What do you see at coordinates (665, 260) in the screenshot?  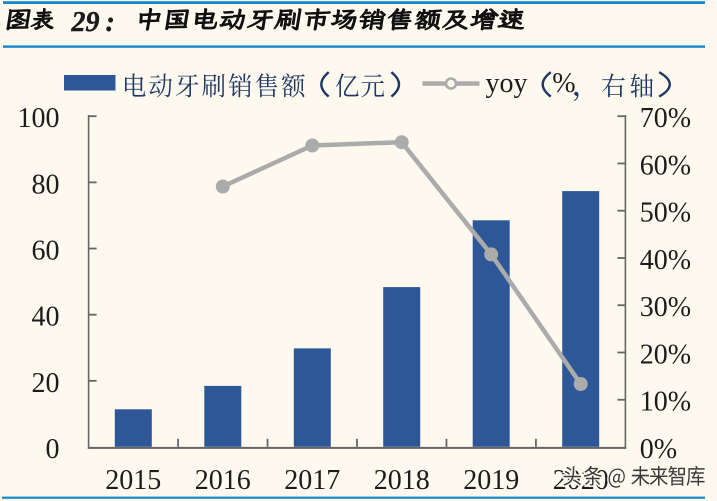 I see `svg-text: 40%` at bounding box center [665, 260].